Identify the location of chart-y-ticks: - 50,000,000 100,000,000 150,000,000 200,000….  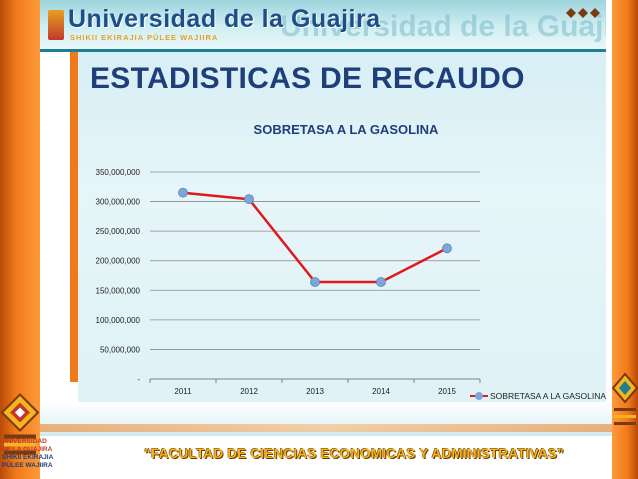
(118, 276).